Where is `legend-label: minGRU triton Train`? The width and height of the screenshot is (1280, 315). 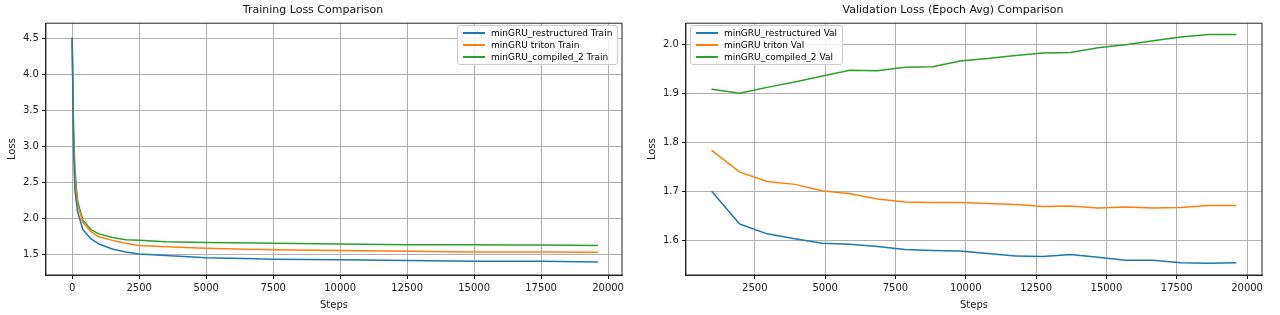
legend-label: minGRU triton Train is located at coordinates (535, 45).